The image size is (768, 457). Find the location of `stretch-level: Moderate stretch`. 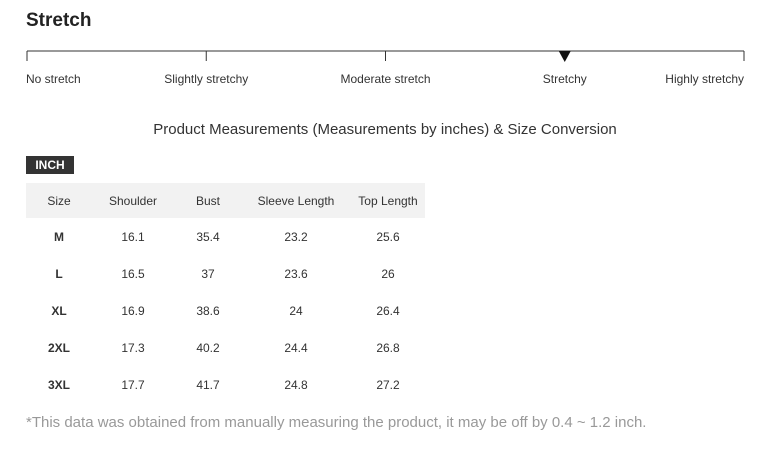

stretch-level: Moderate stretch is located at coordinates (385, 79).